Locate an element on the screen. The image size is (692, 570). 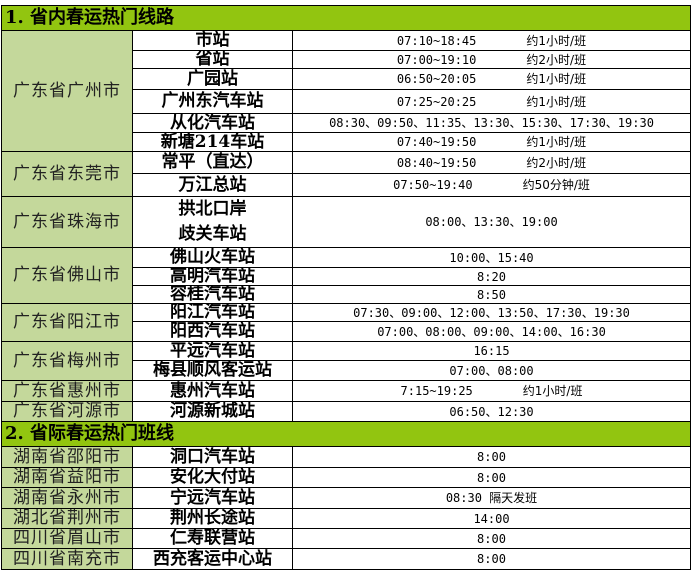
station-name: 西充客运中心站 is located at coordinates (212, 558).